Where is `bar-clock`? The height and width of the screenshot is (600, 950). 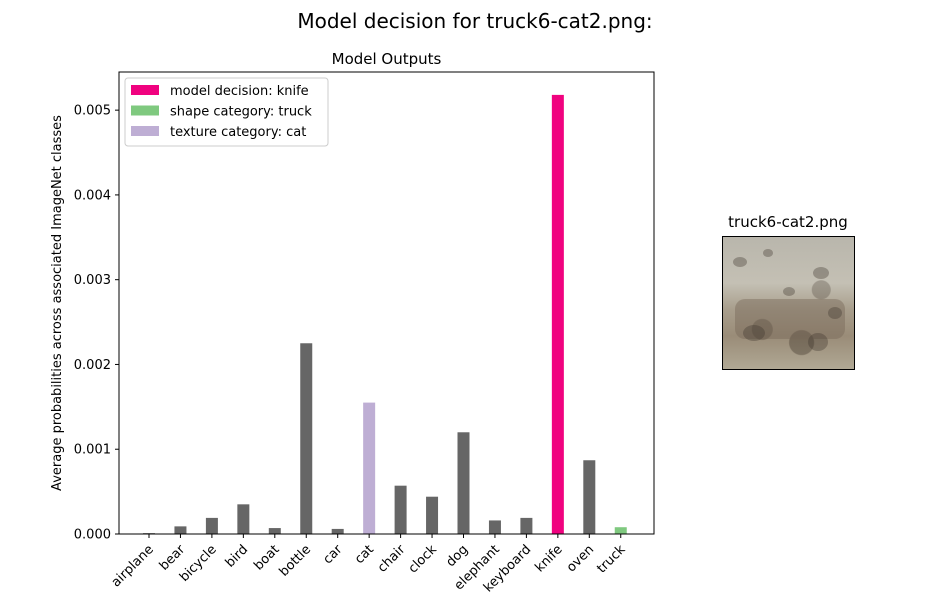 bar-clock is located at coordinates (432, 515).